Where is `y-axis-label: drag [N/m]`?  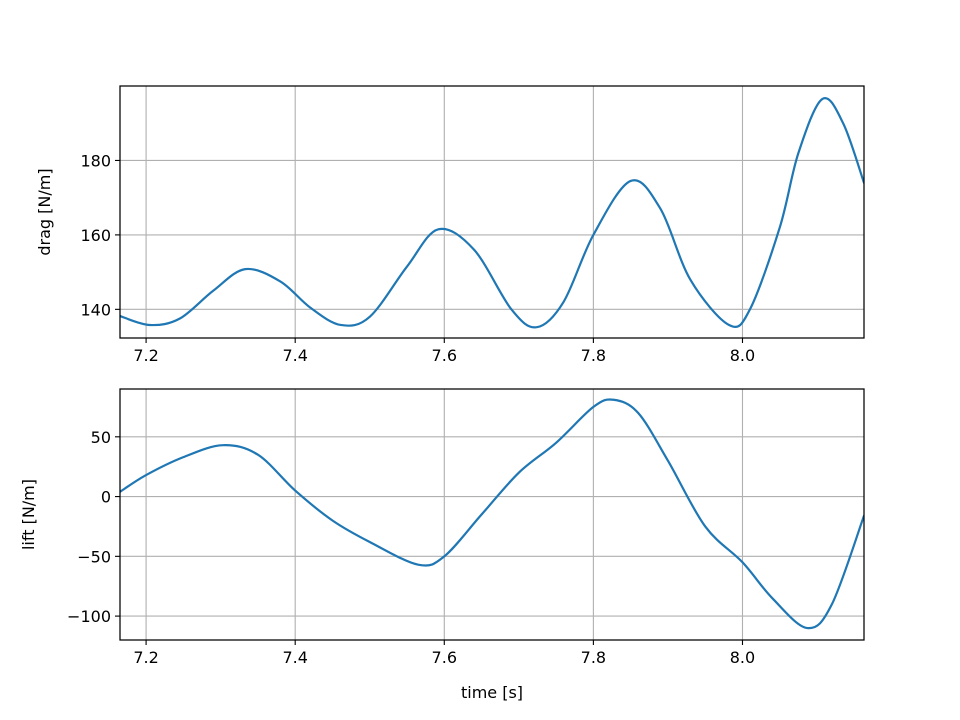 y-axis-label: drag [N/m] is located at coordinates (44, 211).